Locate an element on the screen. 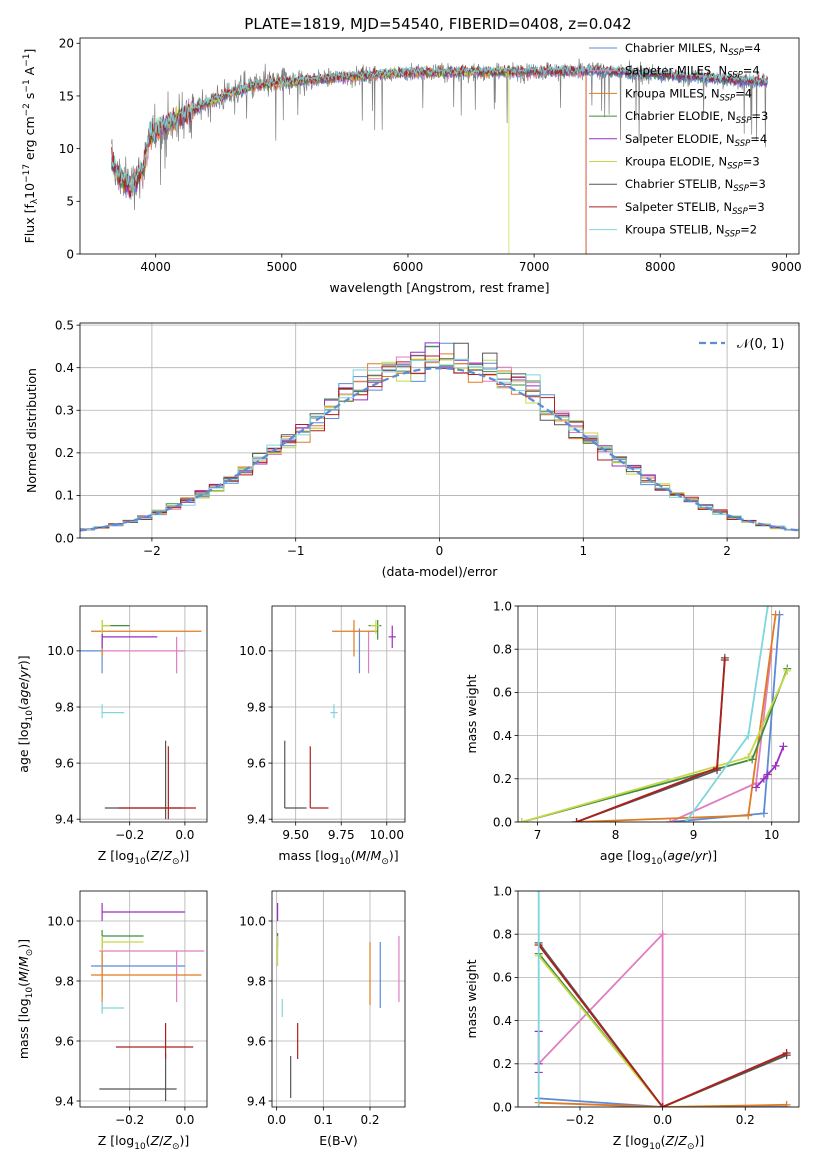  y-tick-label: 20 is located at coordinates (66, 44).